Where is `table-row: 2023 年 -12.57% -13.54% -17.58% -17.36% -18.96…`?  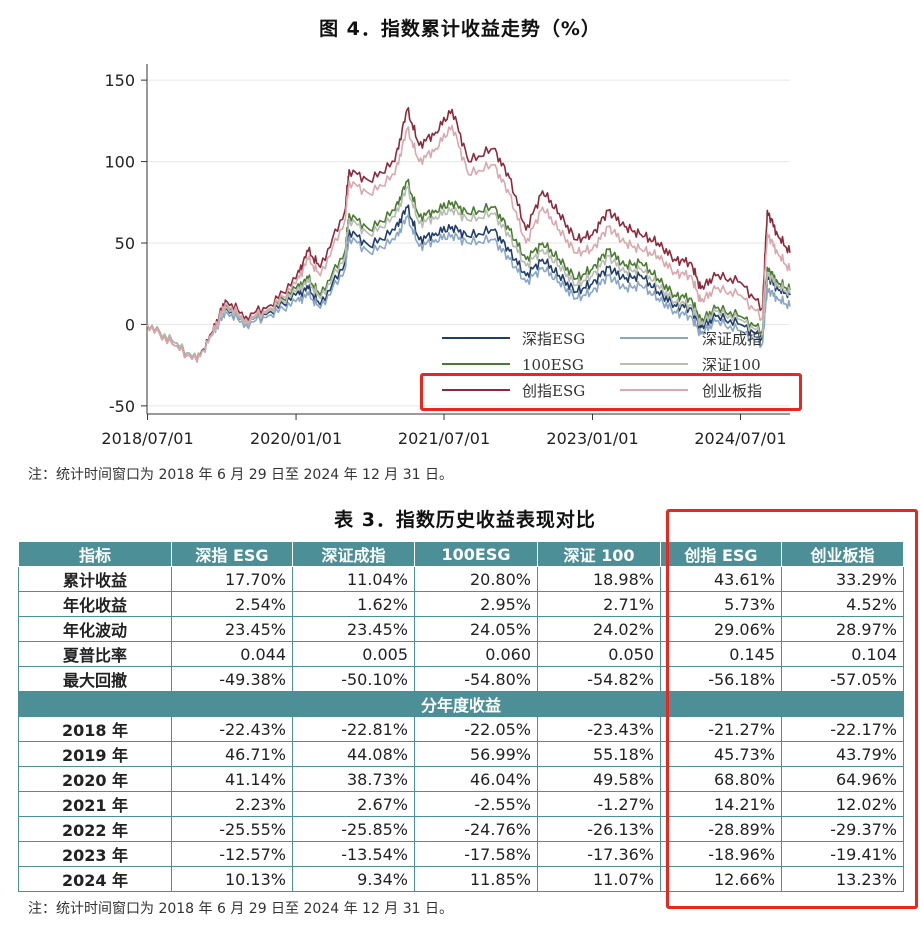
table-row: 2023 年 -12.57% -13.54% -17.58% -17.36% -18.96… is located at coordinates (461, 854).